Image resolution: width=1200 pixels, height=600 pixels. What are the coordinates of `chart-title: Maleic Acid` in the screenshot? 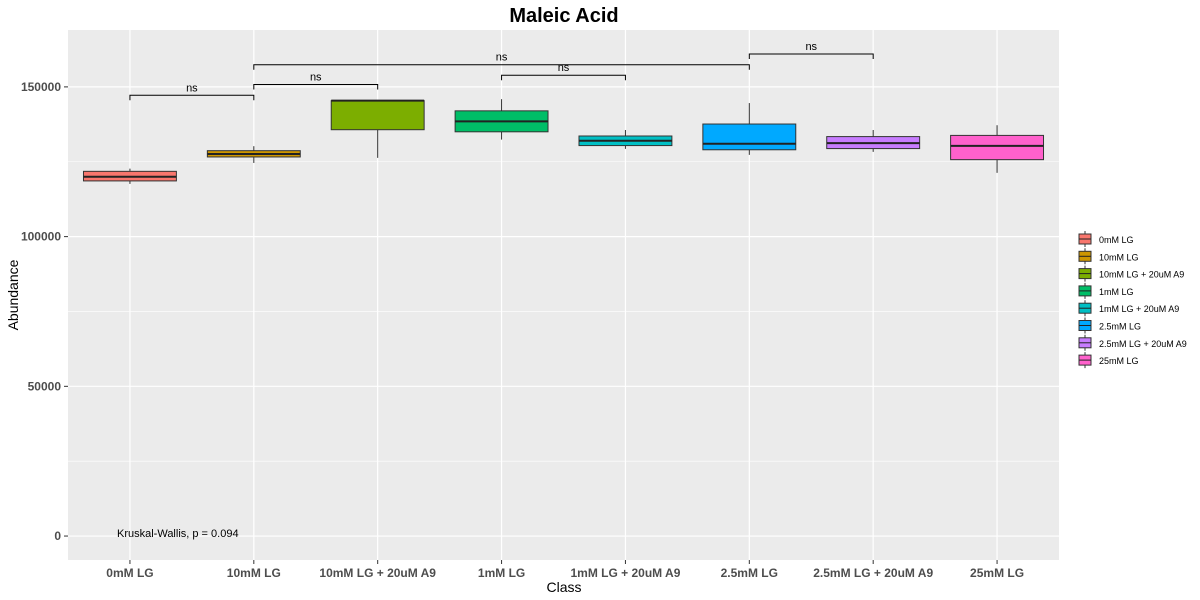 It's located at (563, 16).